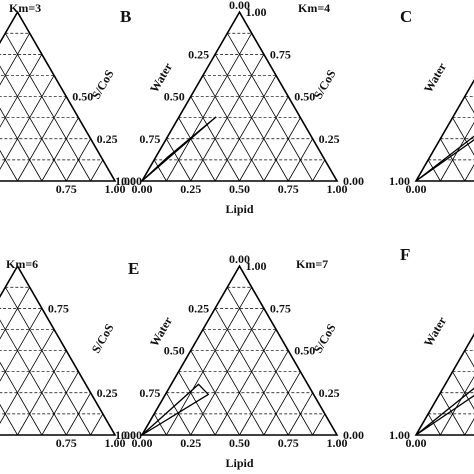  What do you see at coordinates (405, 254) in the screenshot?
I see `panel-letter: F` at bounding box center [405, 254].